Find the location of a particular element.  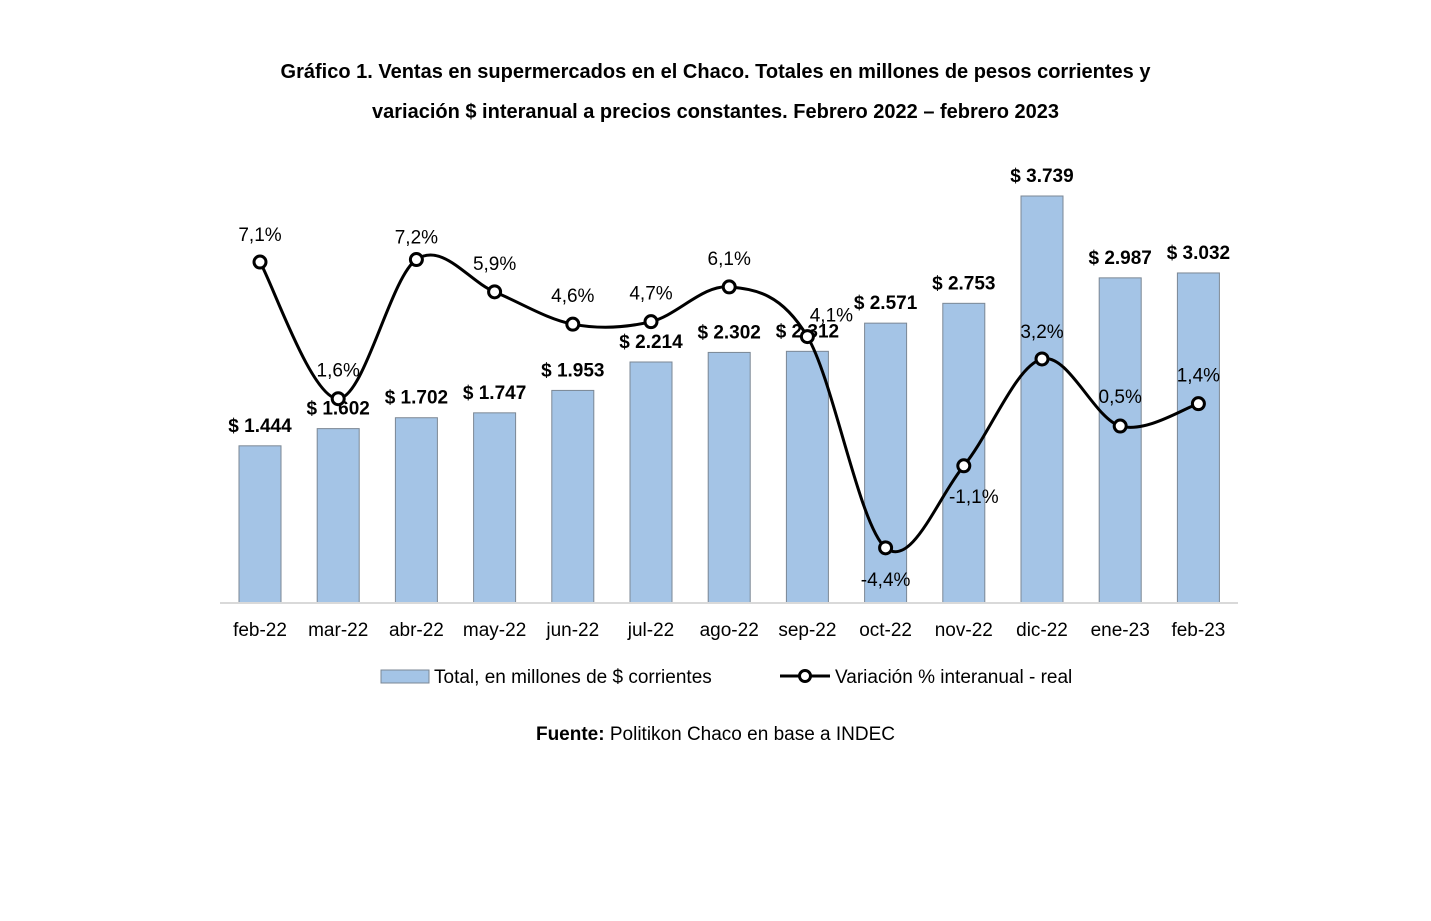

line-label-oct-22: -4,4% is located at coordinates (886, 580).